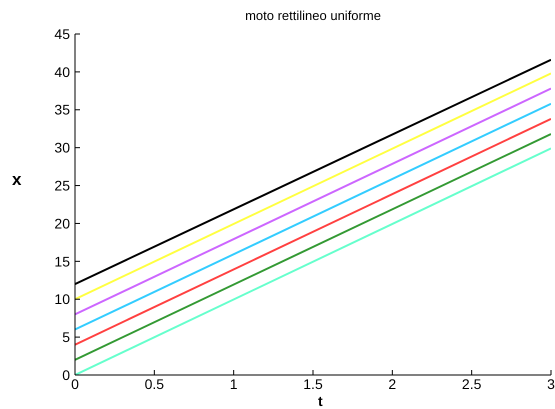 This screenshot has height=409, width=555. Describe the element at coordinates (66, 337) in the screenshot. I see `y-tick-label: 5` at that location.